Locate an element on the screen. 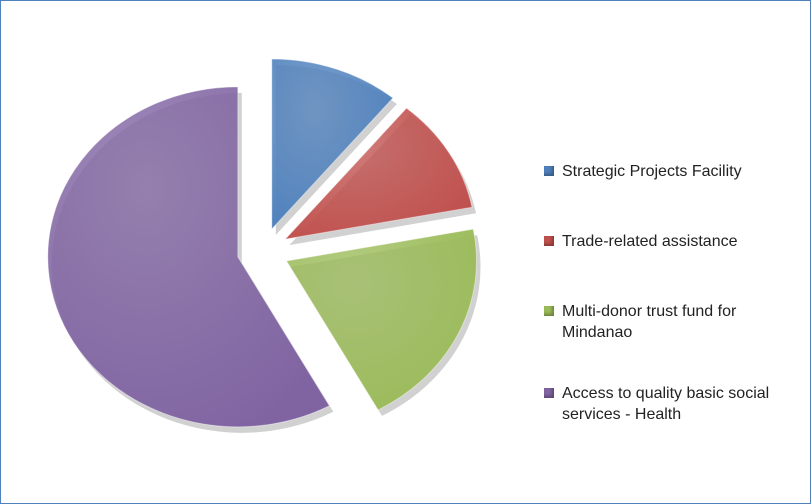 The width and height of the screenshot is (811, 504). legend-item: Trade-related assistance is located at coordinates (674, 241).